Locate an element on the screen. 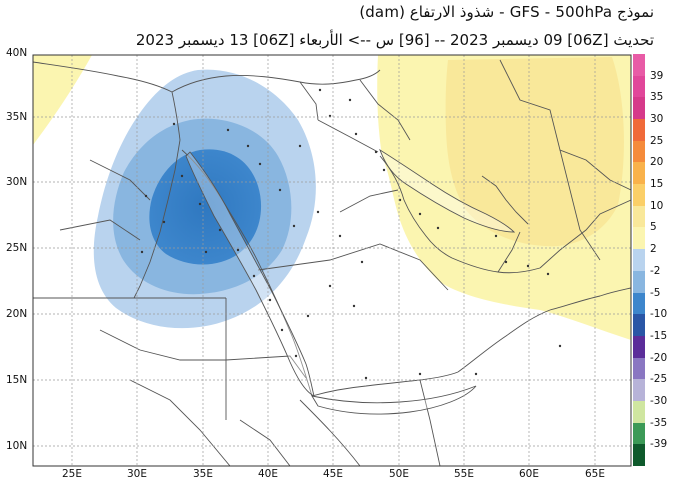 The height and width of the screenshot is (486, 680). lon-label-25e: 25E is located at coordinates (72, 474).